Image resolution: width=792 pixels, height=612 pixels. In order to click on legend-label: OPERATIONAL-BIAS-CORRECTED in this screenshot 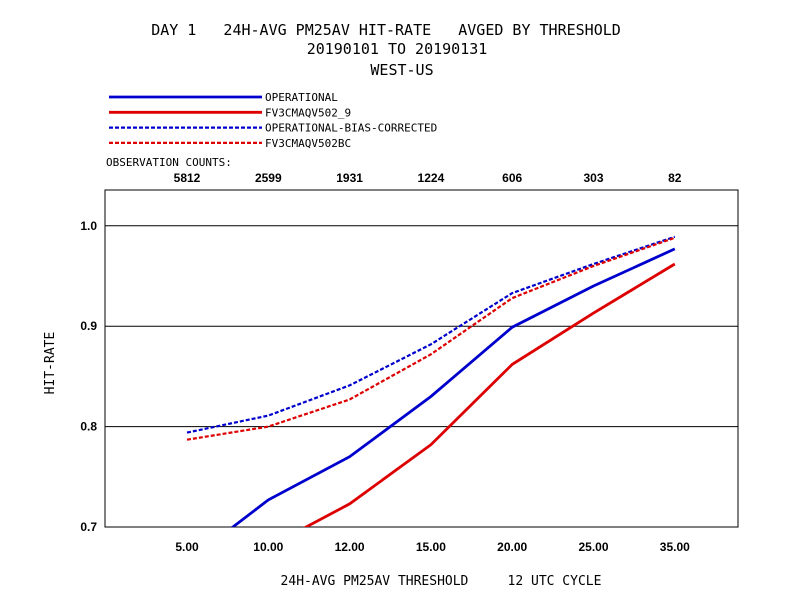, I will do `click(351, 128)`.